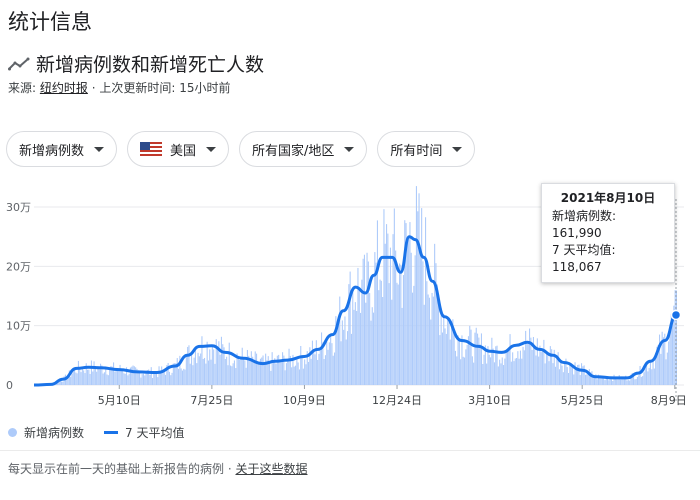 Image resolution: width=700 pixels, height=500 pixels. Describe the element at coordinates (178, 149) in the screenshot. I see `country-dropdown: 美国` at that location.